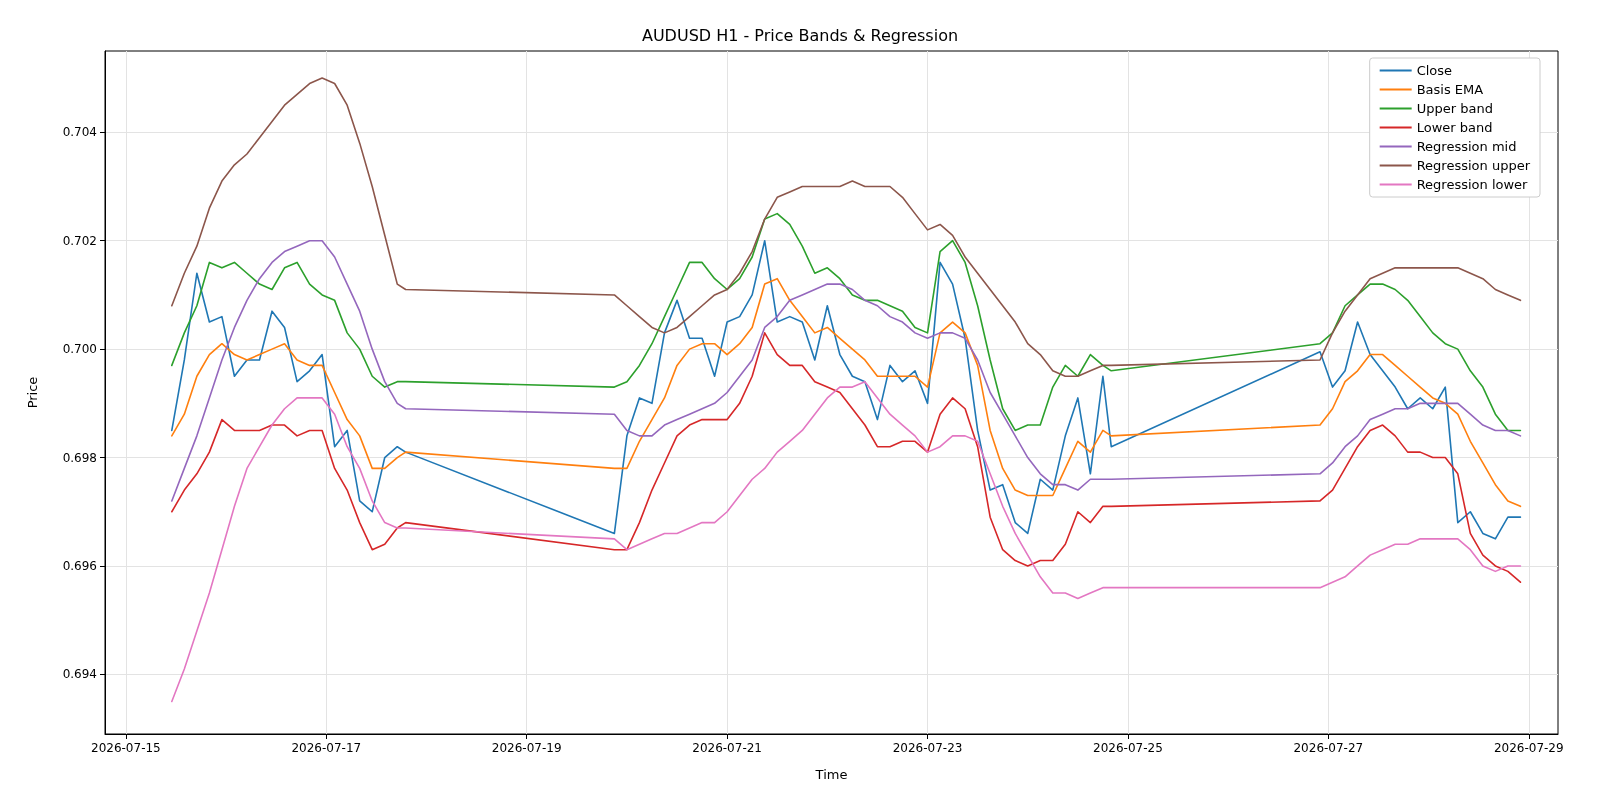 This screenshot has height=800, width=1600. I want to click on x-tick-label: 2026-07-21, so click(727, 748).